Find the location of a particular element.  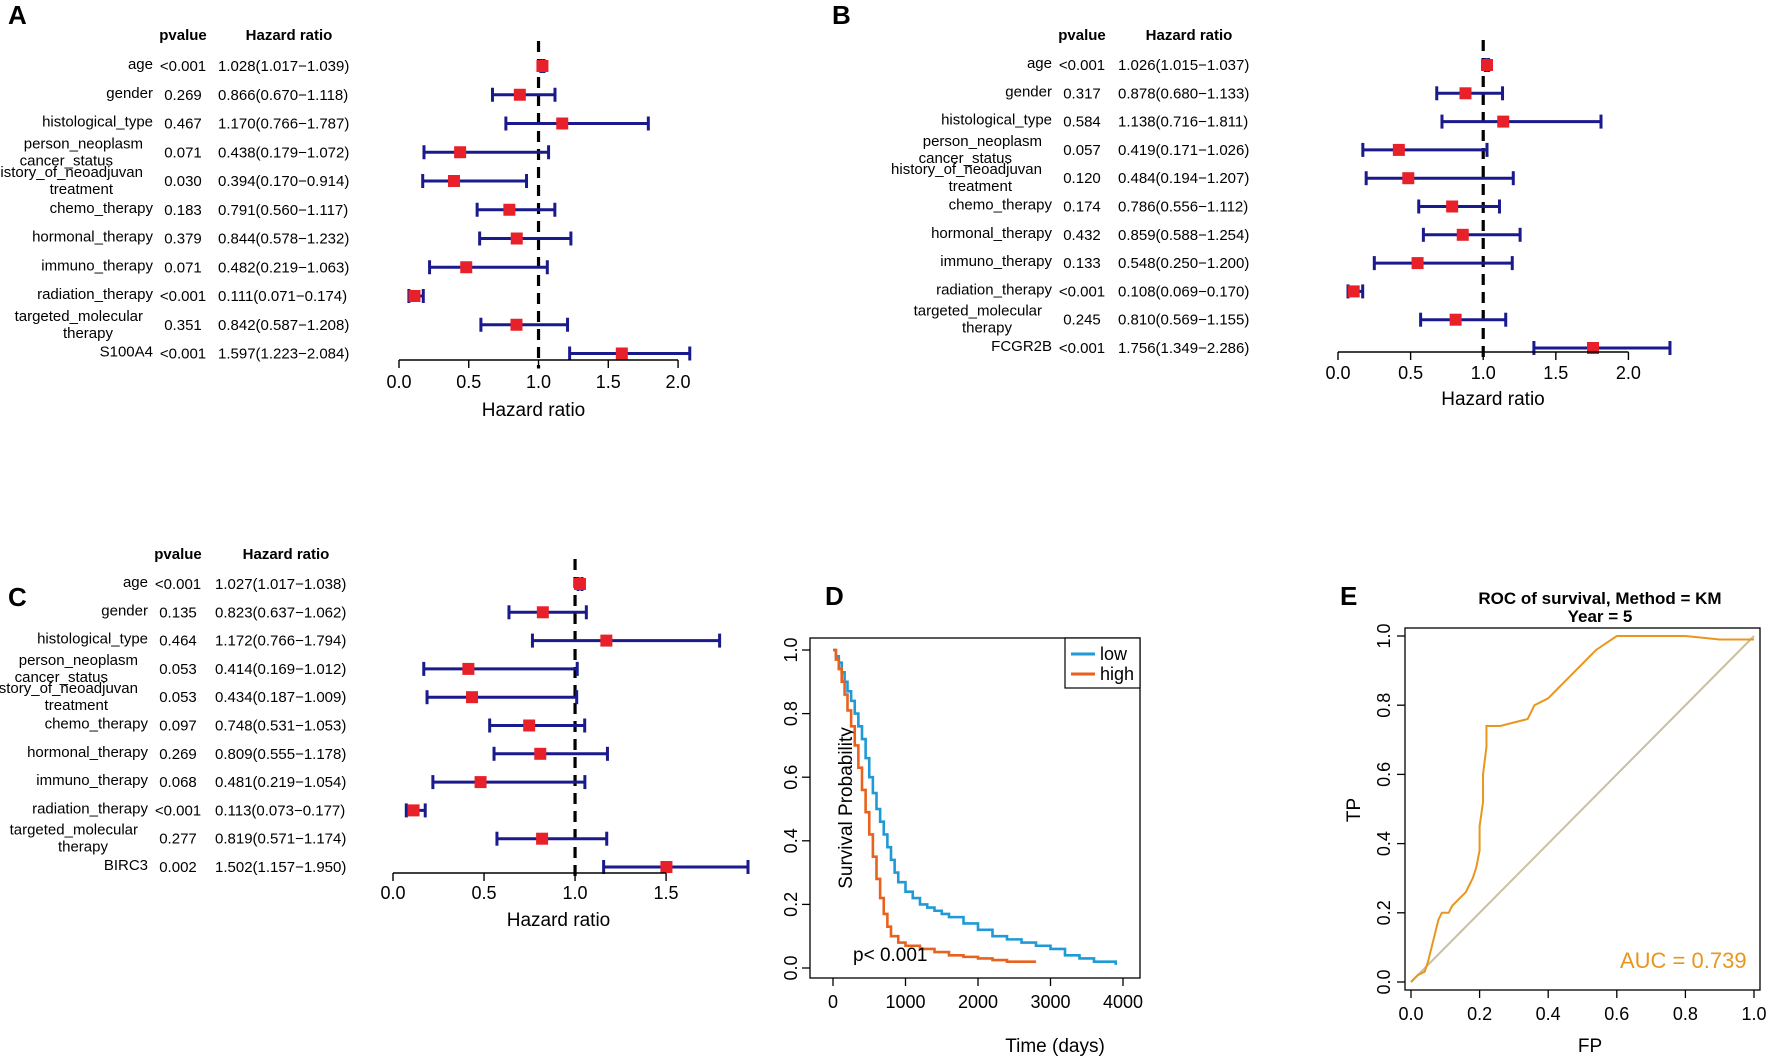

panel-c-row-hazard-ratio: 0.748(0.531−1.053) is located at coordinates (280, 726).